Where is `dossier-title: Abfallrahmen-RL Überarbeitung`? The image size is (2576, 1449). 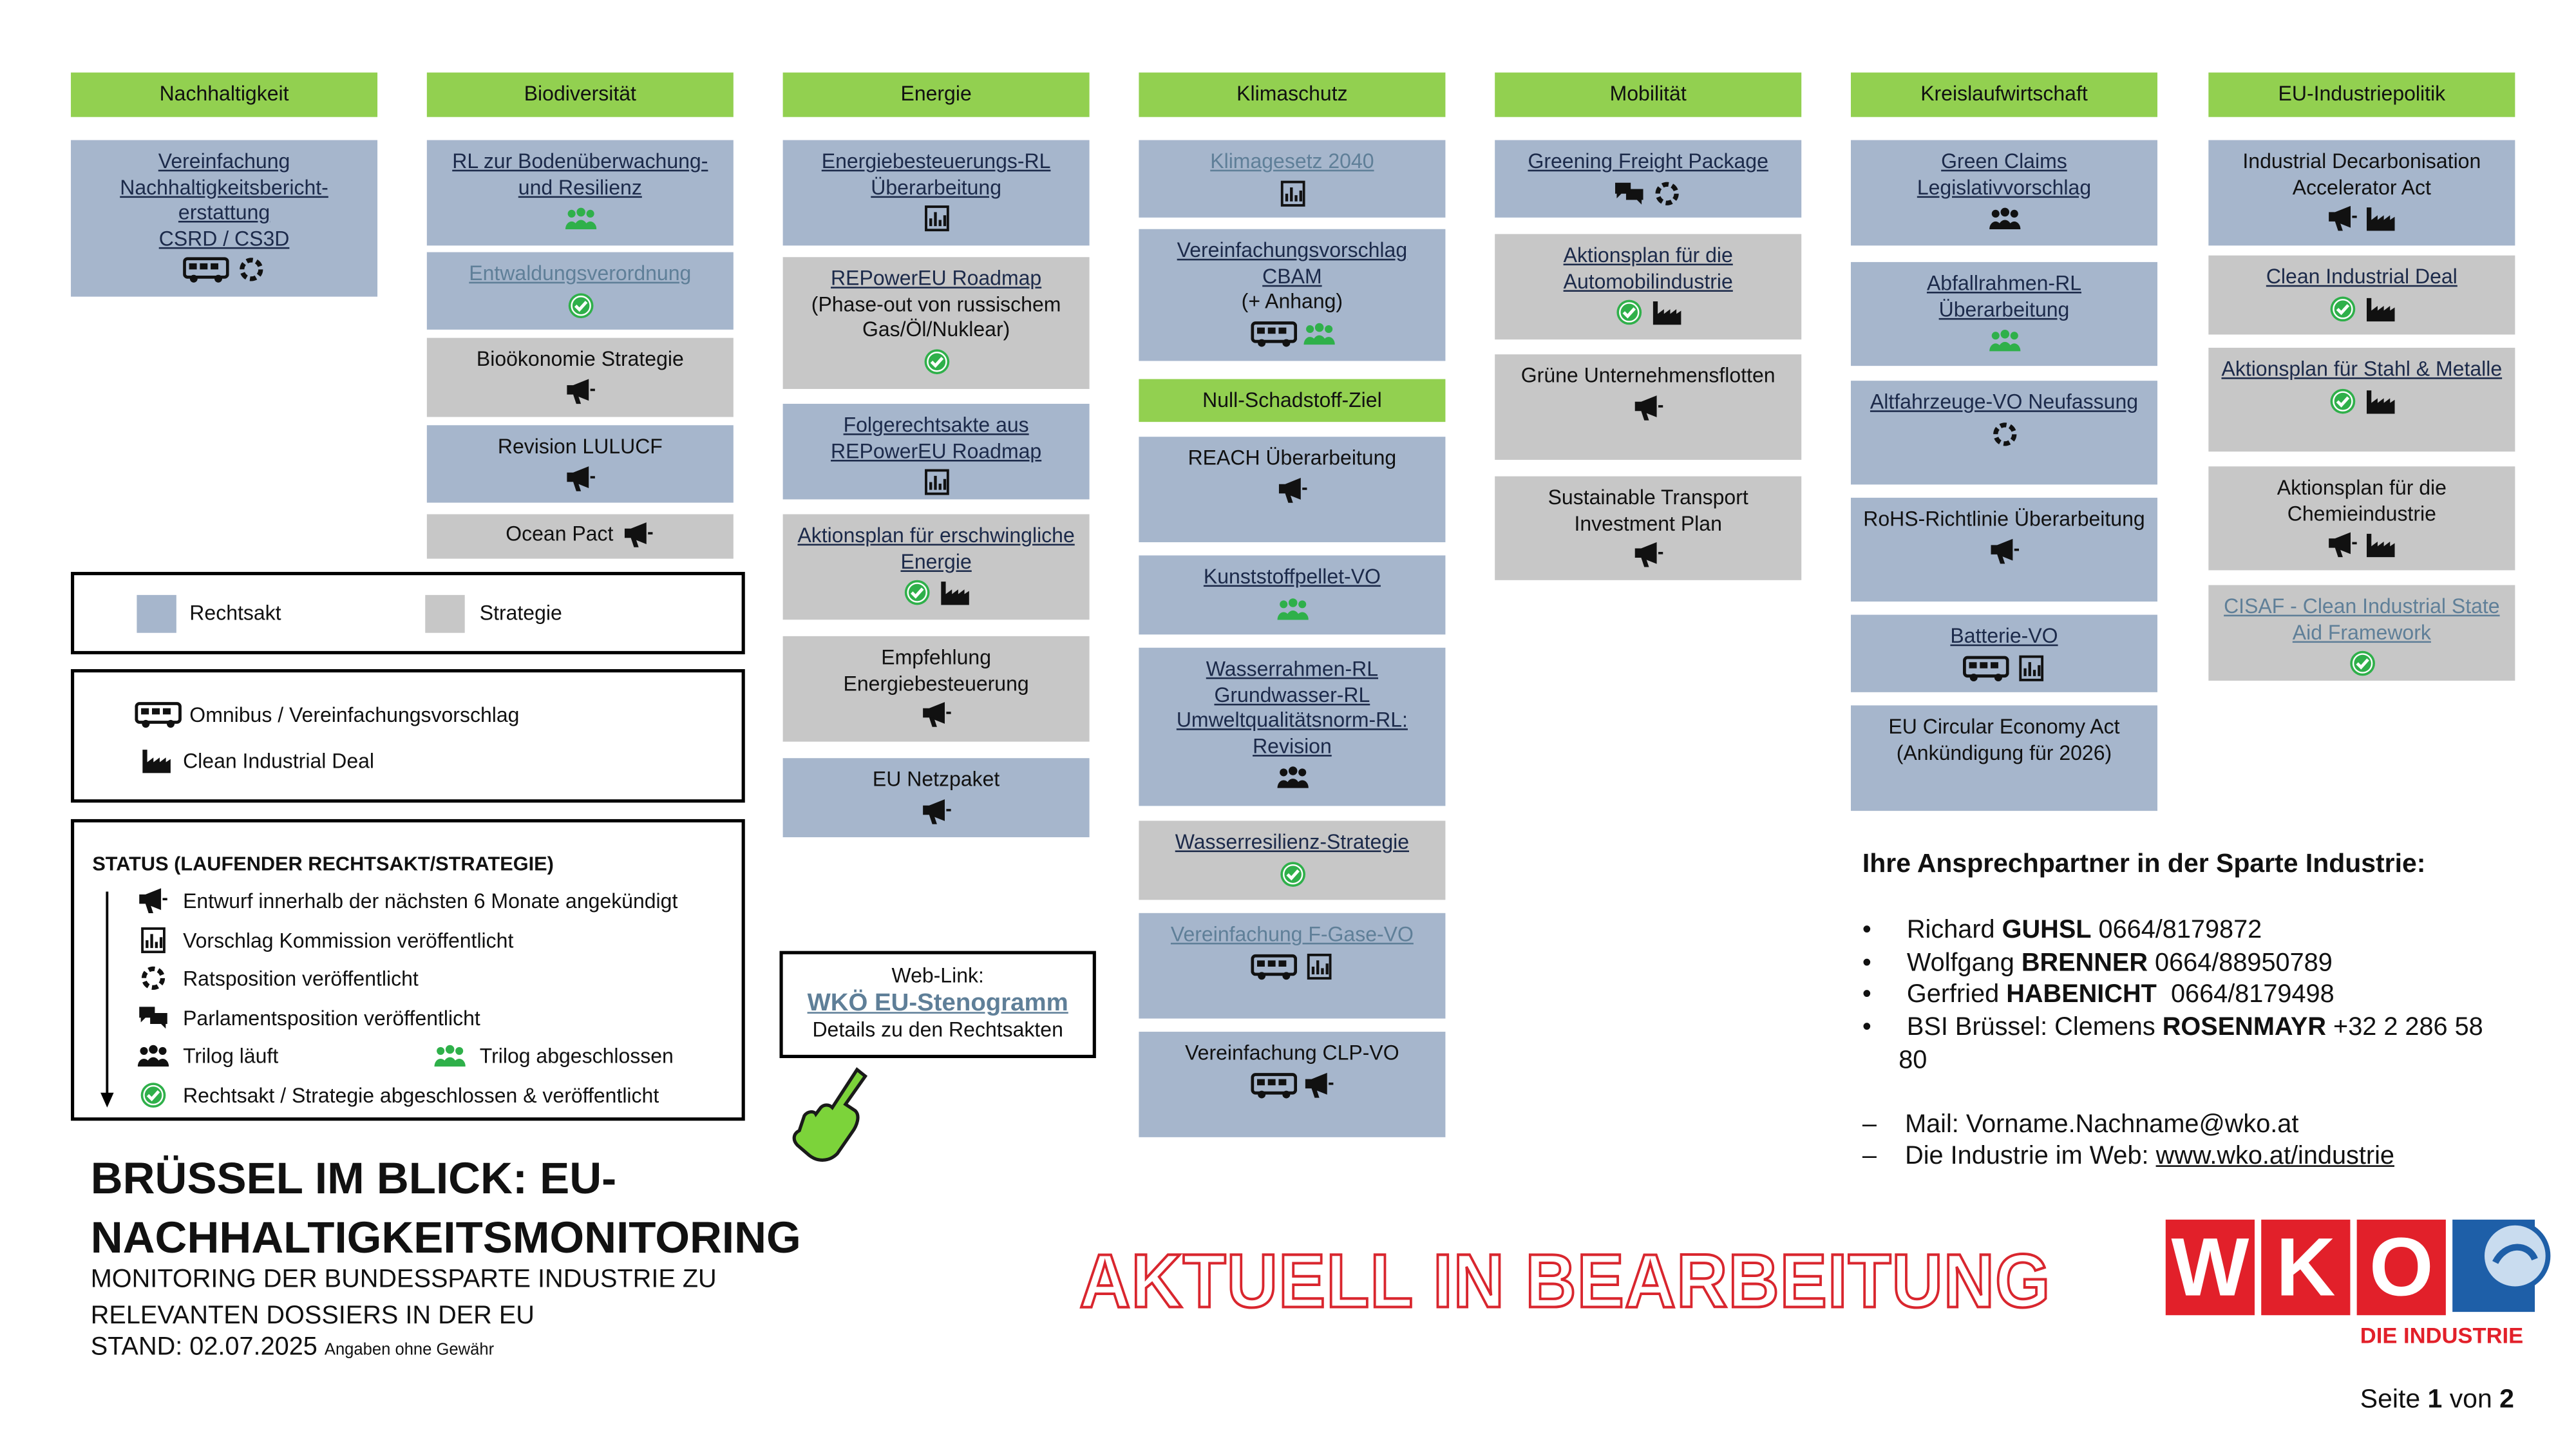
dossier-title: Abfallrahmen-RL Überarbeitung is located at coordinates (2004, 296).